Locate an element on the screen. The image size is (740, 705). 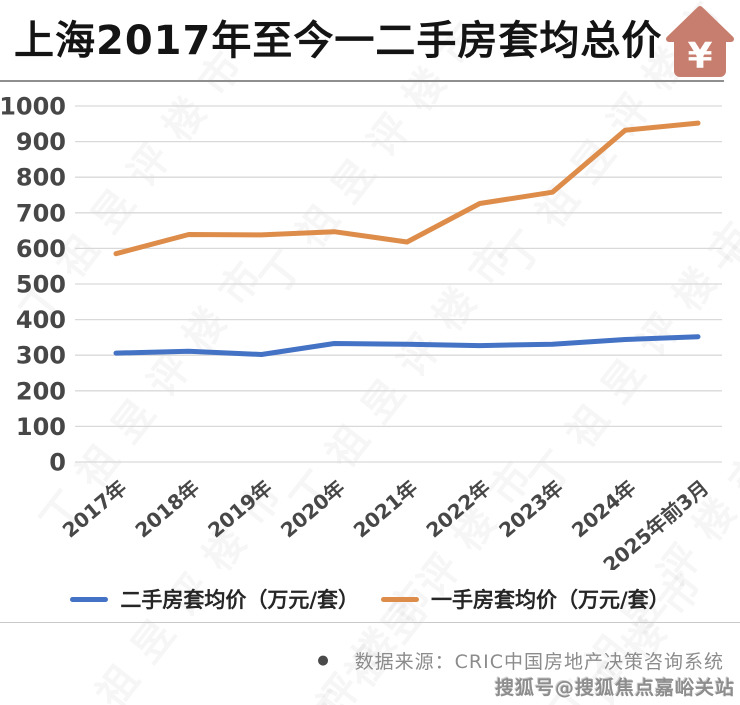
x-axis-label: 2018年 is located at coordinates (167, 508).